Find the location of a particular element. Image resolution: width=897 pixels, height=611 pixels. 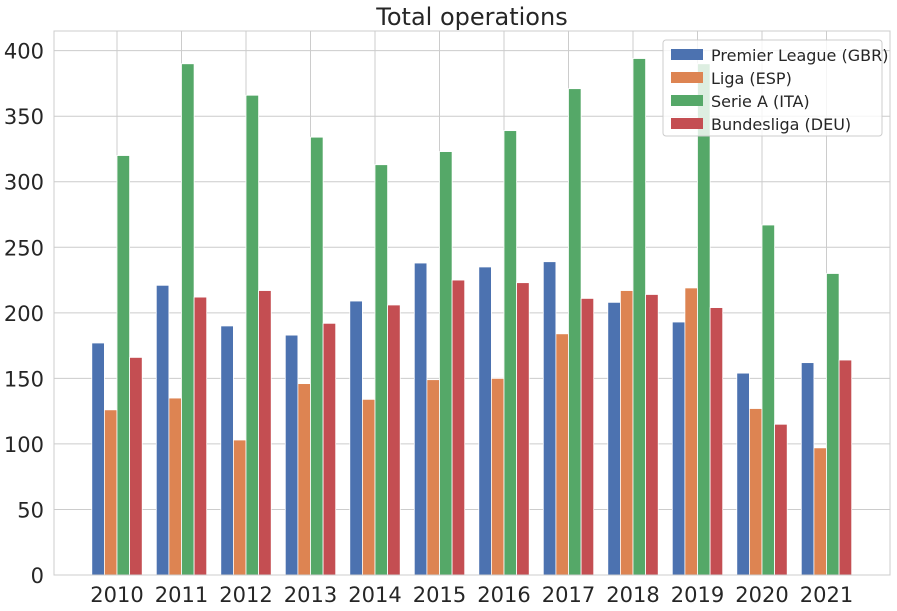

x-tick-label: 2014 is located at coordinates (374, 595).